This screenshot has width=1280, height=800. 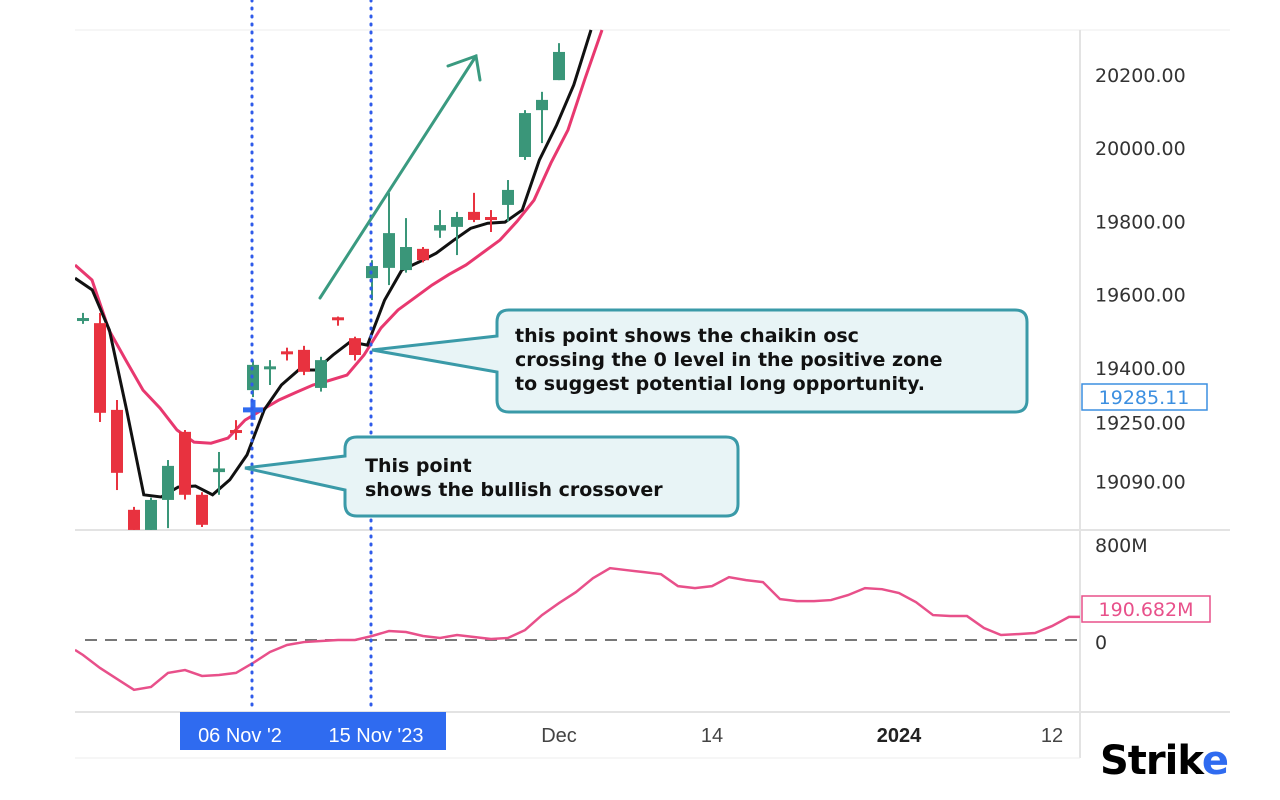 What do you see at coordinates (376, 736) in the screenshot?
I see `highlighted-date-label: 15 Nov '23` at bounding box center [376, 736].